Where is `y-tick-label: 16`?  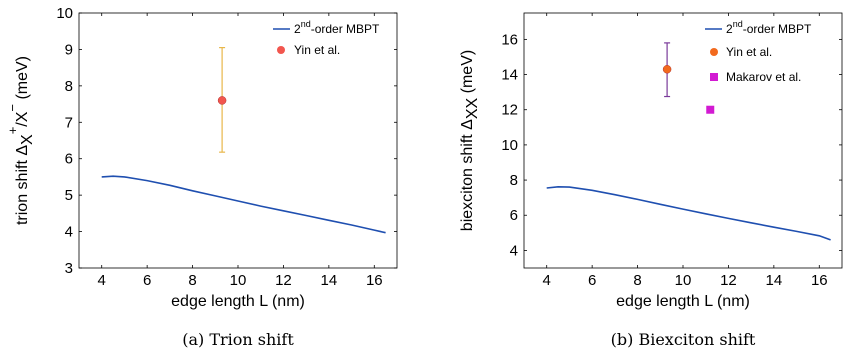
y-tick-label: 16 is located at coordinates (509, 39).